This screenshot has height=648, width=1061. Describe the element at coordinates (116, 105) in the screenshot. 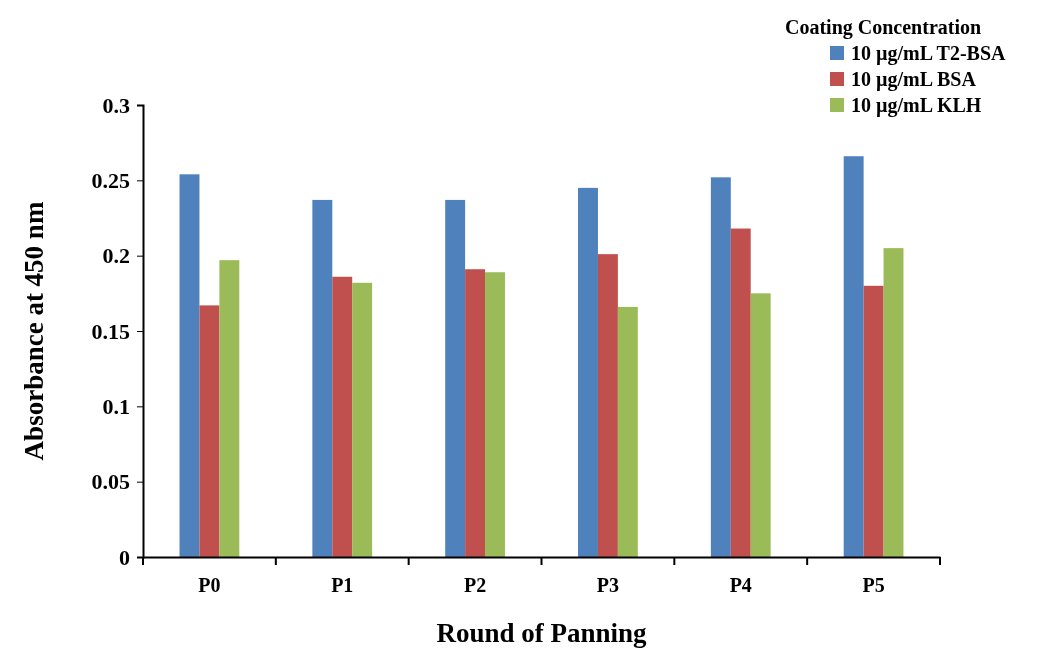

I see `y-tick-label: 0.3` at that location.